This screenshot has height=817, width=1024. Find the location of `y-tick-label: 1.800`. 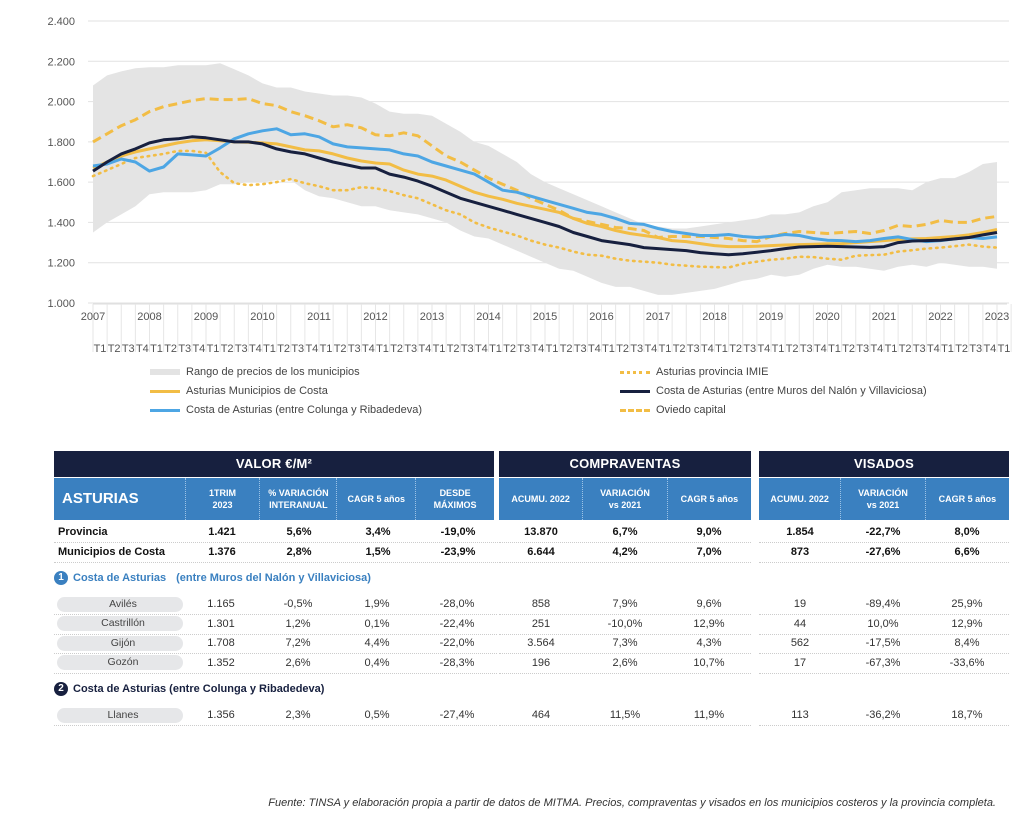

y-tick-label: 1.800 is located at coordinates (61, 143).